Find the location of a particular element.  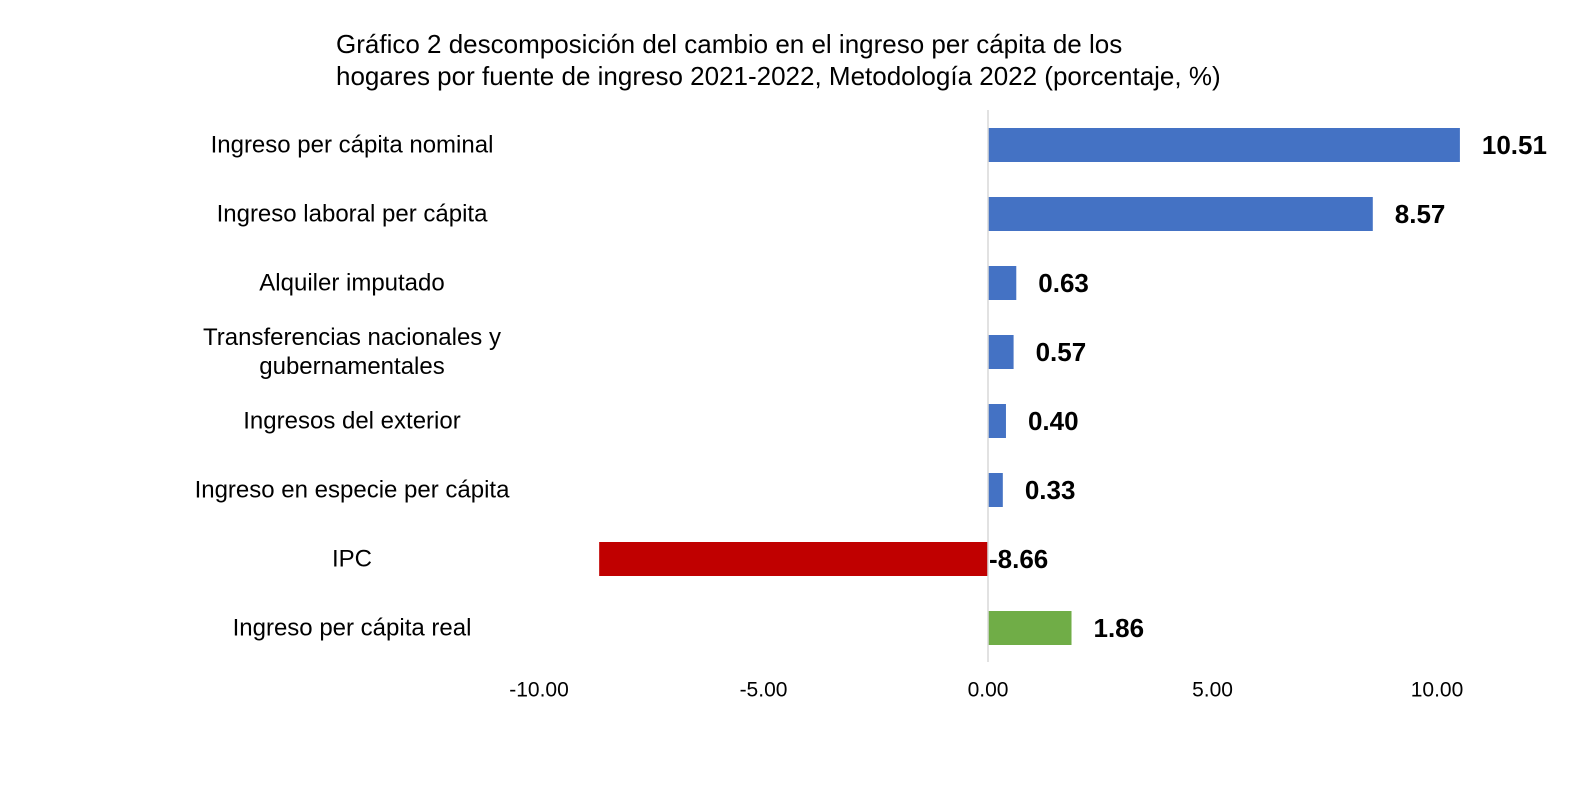

x-tick-label: 10.00 is located at coordinates (1437, 690).